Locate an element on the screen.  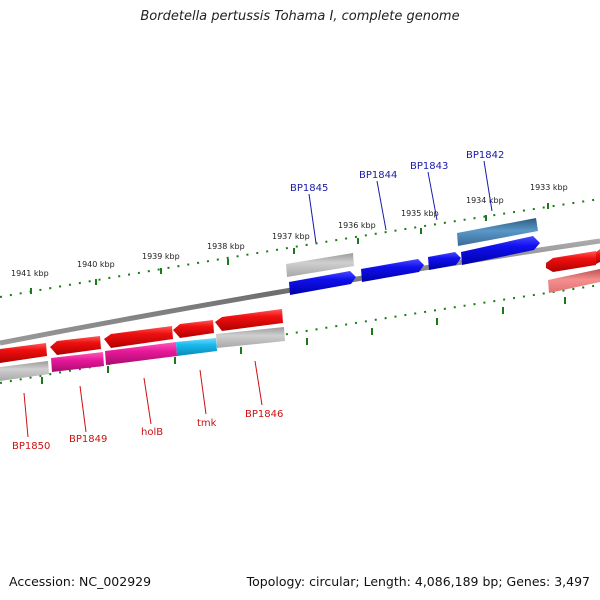
kbp-label: 1934 kbp is located at coordinates (485, 200).